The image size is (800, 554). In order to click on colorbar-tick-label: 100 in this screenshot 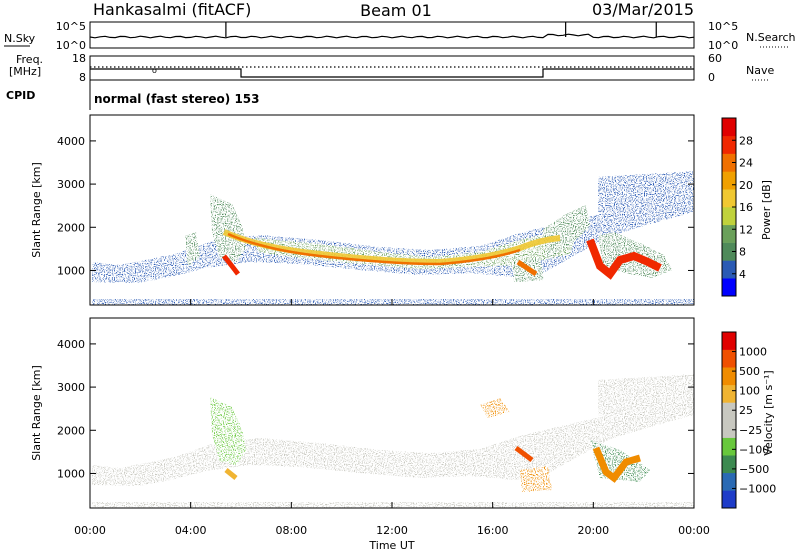, I will do `click(749, 391)`.